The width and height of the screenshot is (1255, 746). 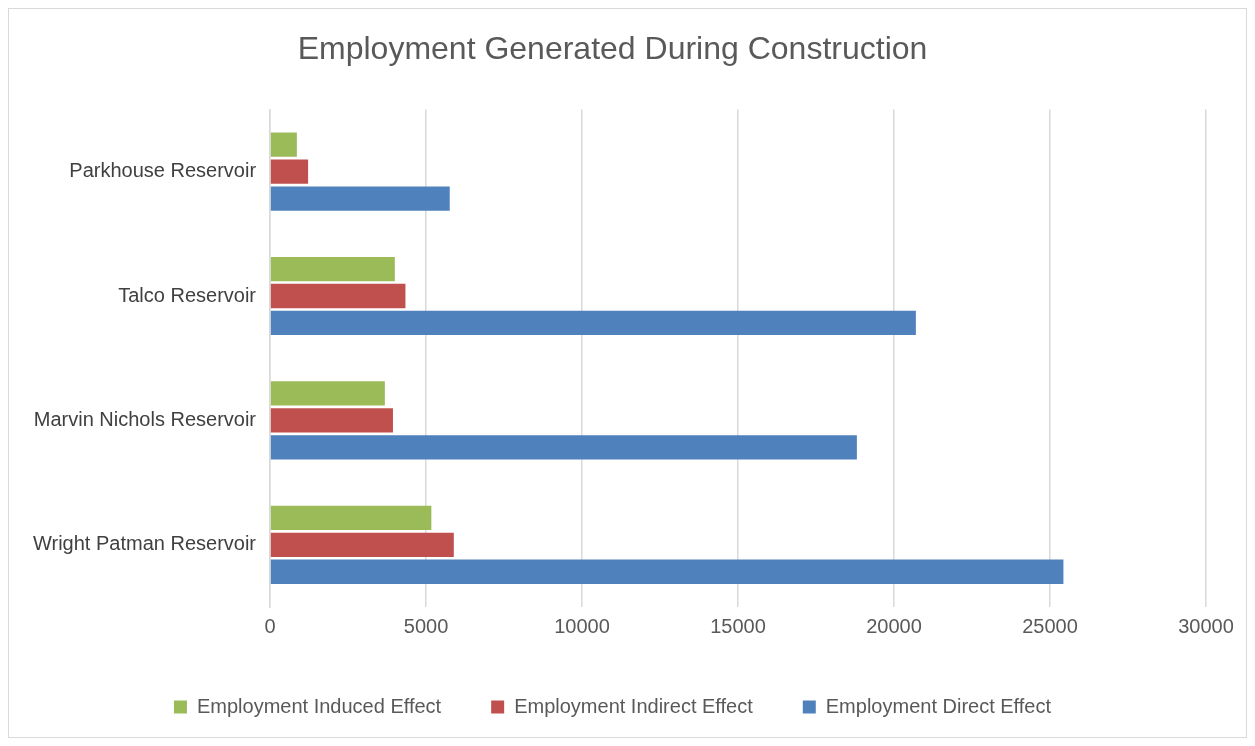 What do you see at coordinates (582, 625) in the screenshot?
I see `x-tick-label: 10000` at bounding box center [582, 625].